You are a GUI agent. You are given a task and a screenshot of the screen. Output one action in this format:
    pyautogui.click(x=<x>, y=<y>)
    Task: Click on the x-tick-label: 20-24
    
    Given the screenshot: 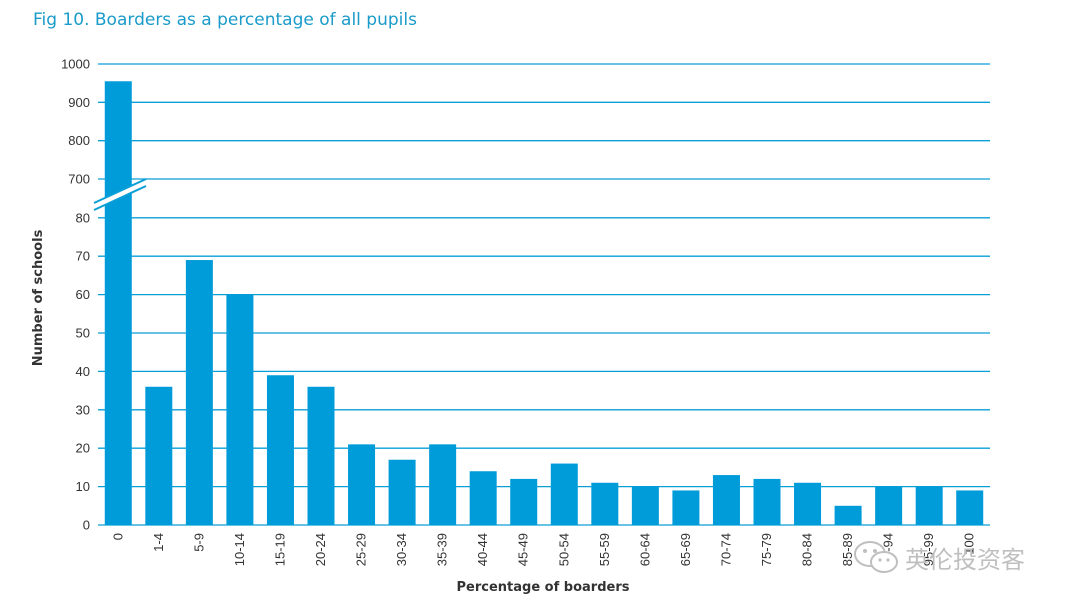 What is the action you would take?
    pyautogui.click(x=320, y=549)
    